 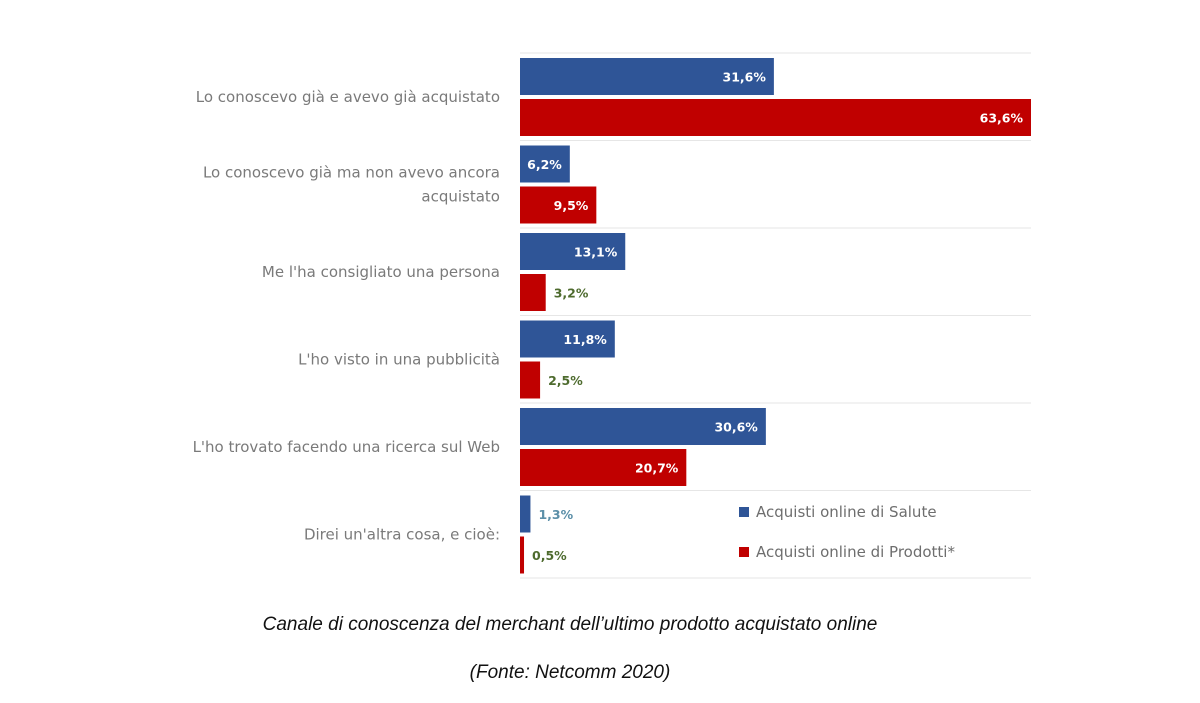 I want to click on category-label: Direi un'altra cosa, e cioè:, so click(x=402, y=534).